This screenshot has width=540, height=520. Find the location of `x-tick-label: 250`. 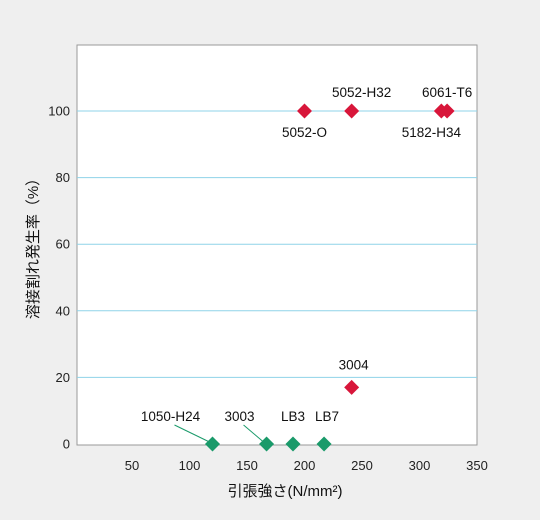

x-tick-label: 250 is located at coordinates (362, 465).